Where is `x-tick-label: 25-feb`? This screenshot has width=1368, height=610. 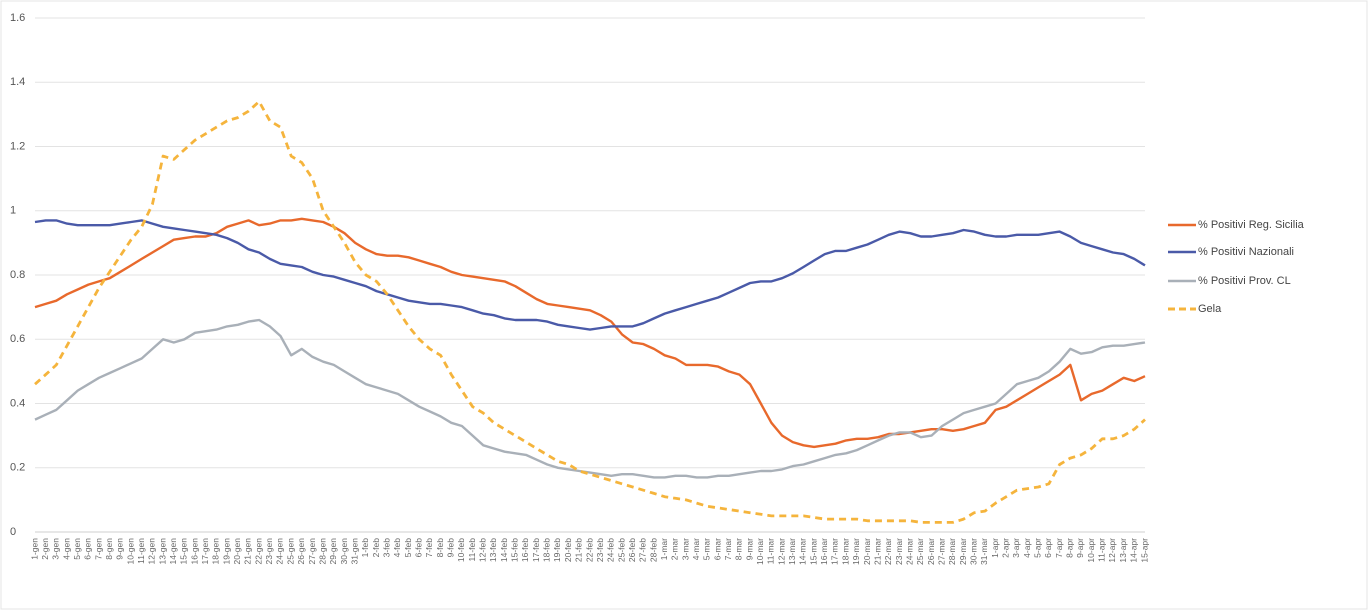
x-tick-label: 25-feb is located at coordinates (621, 550).